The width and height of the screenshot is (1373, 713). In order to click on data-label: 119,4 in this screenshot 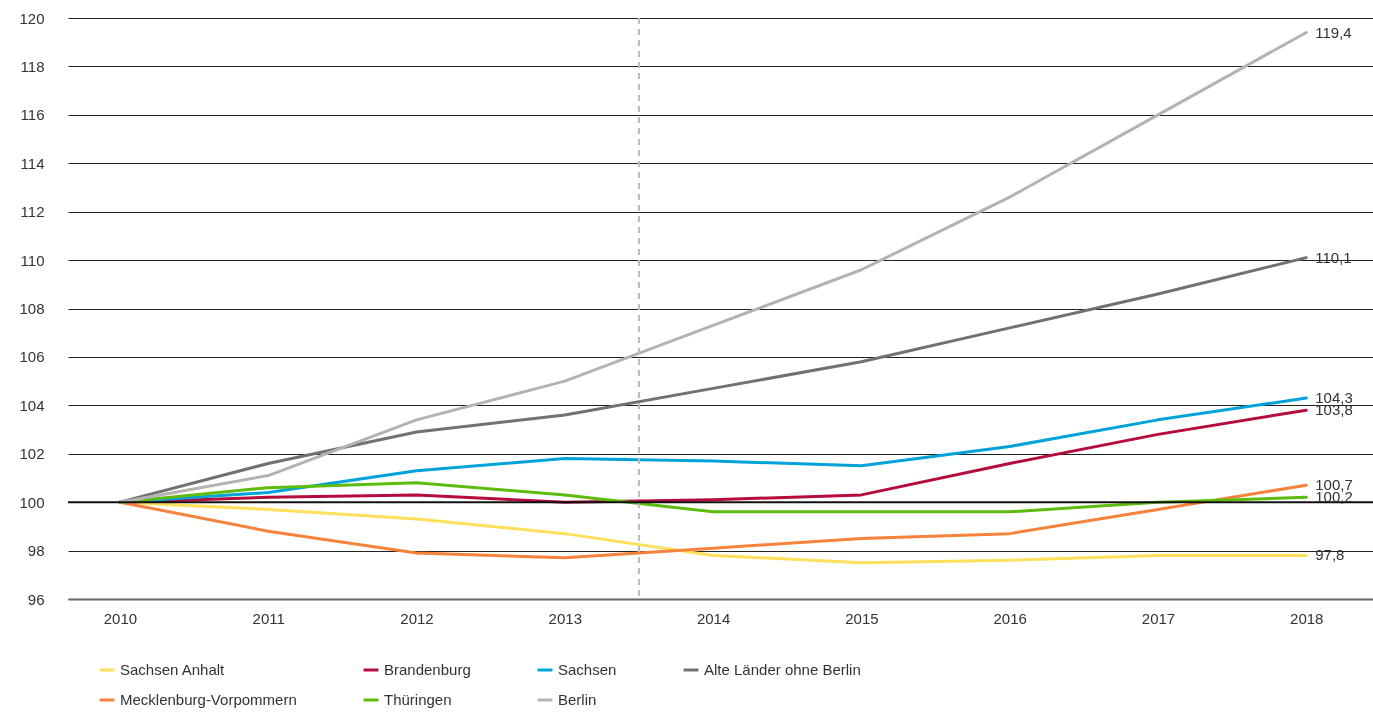, I will do `click(1333, 32)`.